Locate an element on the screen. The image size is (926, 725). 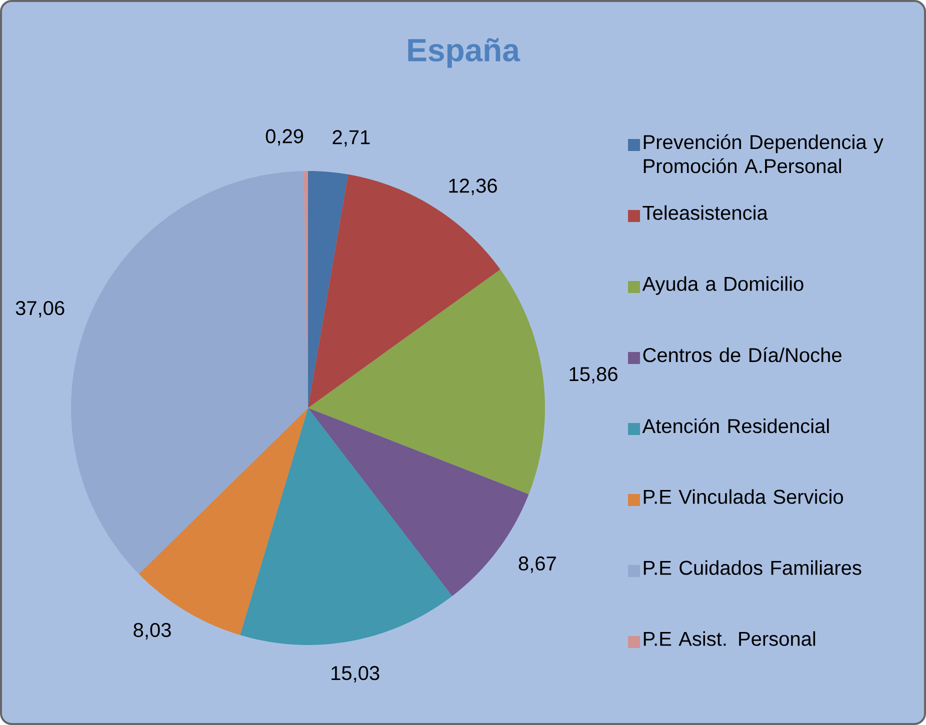
legend-label: P.E Vinculada Servicio is located at coordinates (743, 496).